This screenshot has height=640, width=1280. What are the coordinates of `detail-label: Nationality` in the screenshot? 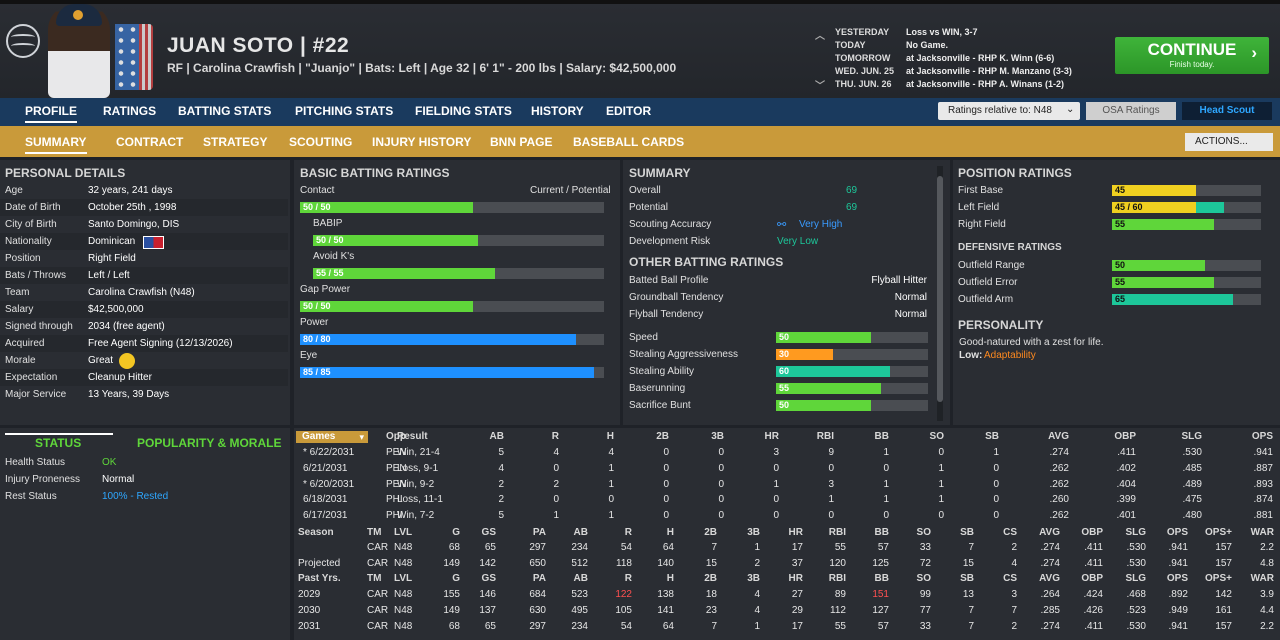 It's located at (28, 241).